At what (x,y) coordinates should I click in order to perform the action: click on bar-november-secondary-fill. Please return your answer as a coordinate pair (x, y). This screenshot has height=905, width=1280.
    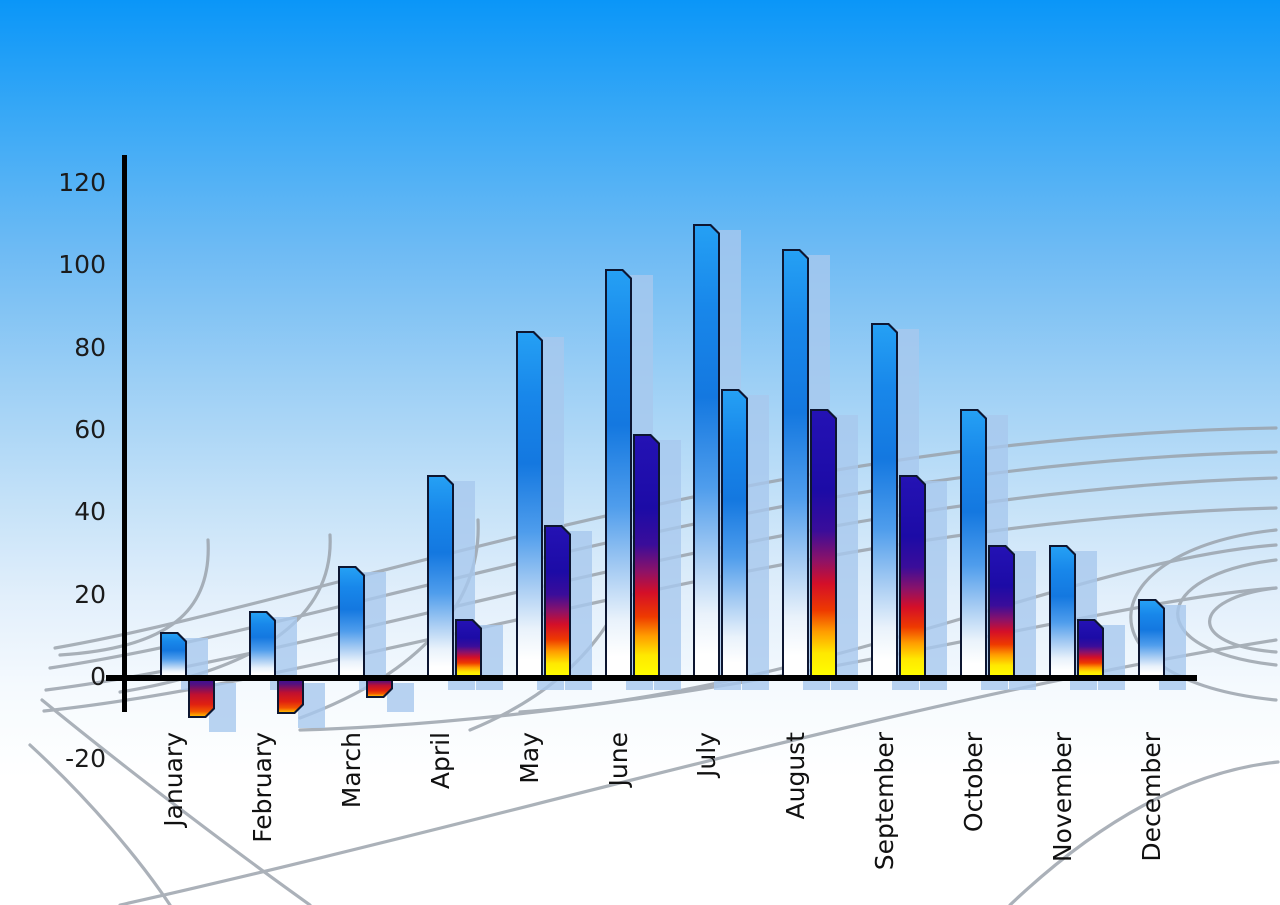
    Looking at the image, I should click on (1090, 649).